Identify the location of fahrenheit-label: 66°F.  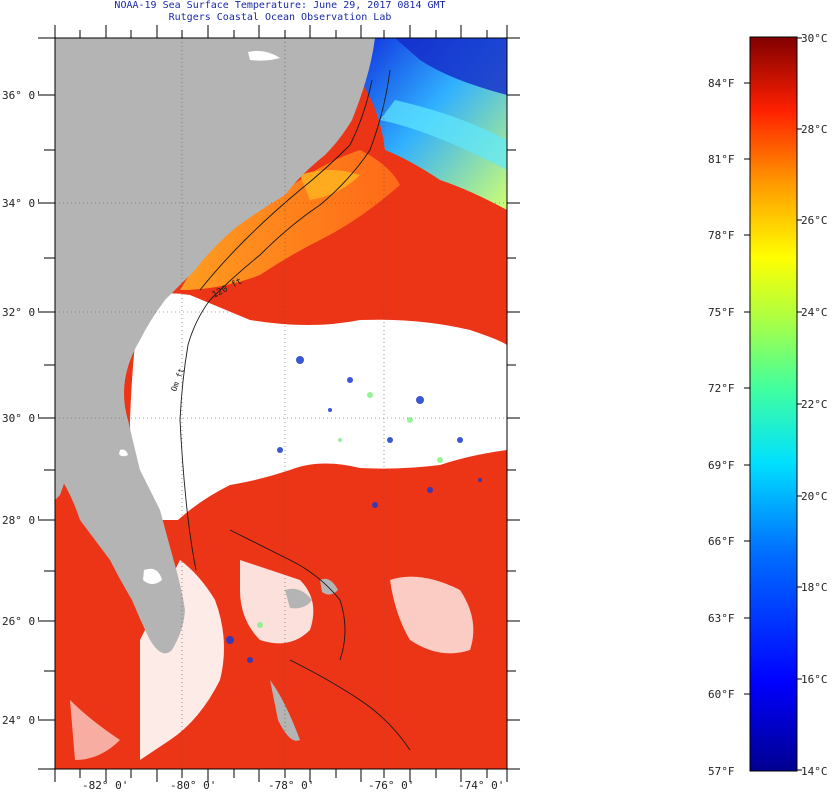
(721, 541).